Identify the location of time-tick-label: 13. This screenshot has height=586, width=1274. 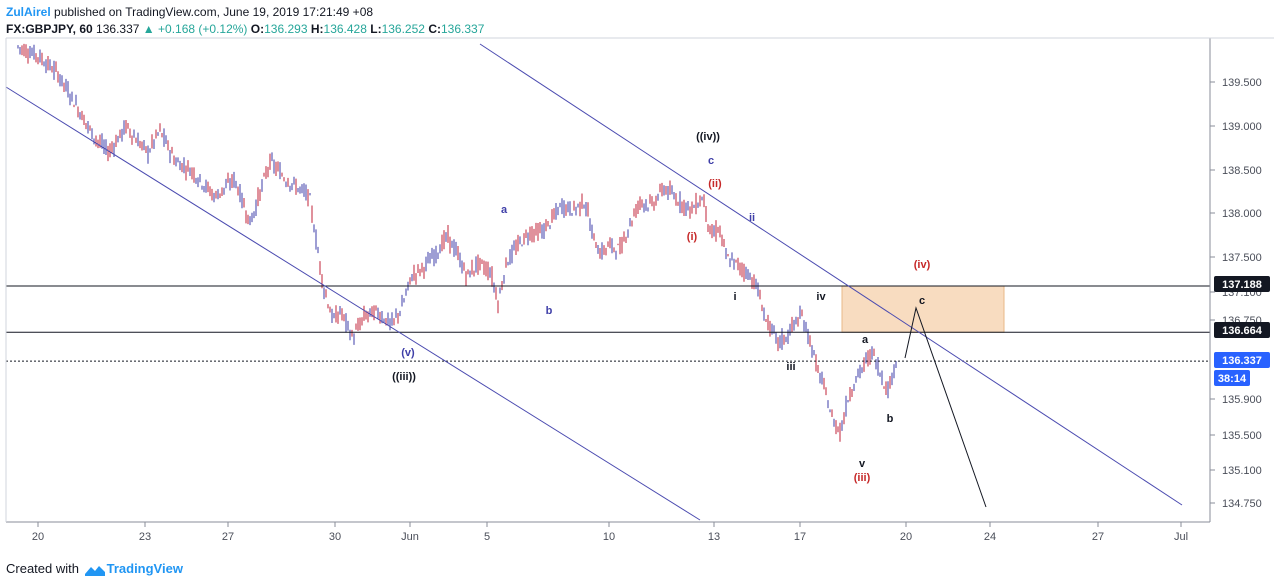
(714, 537).